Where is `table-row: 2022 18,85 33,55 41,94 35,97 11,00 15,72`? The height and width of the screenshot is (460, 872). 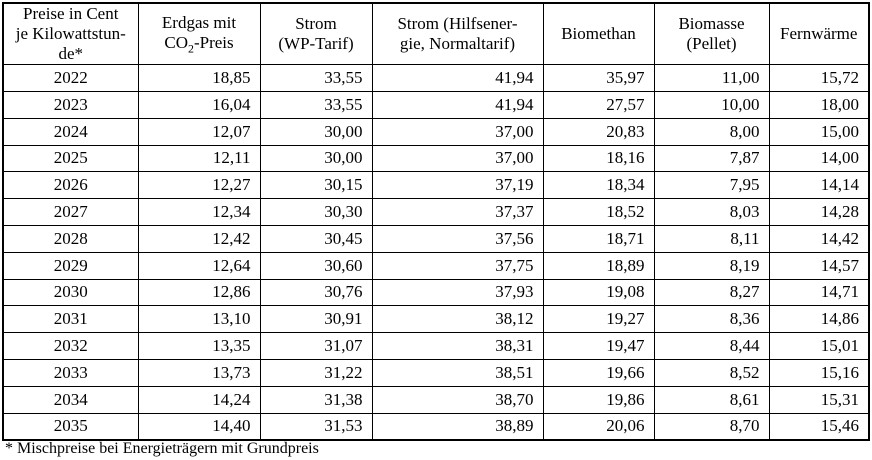 table-row: 2022 18,85 33,55 41,94 35,97 11,00 15,72 is located at coordinates (436, 78).